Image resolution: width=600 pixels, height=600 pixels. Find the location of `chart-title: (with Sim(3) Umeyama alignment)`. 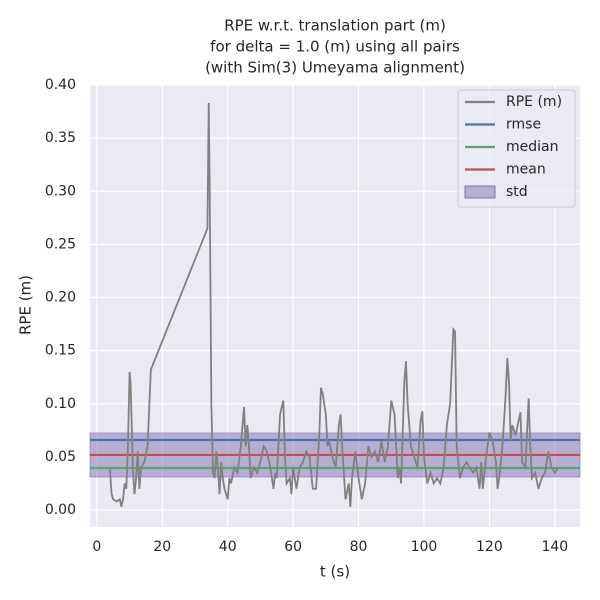

chart-title: (with Sim(3) Umeyama alignment) is located at coordinates (335, 68).